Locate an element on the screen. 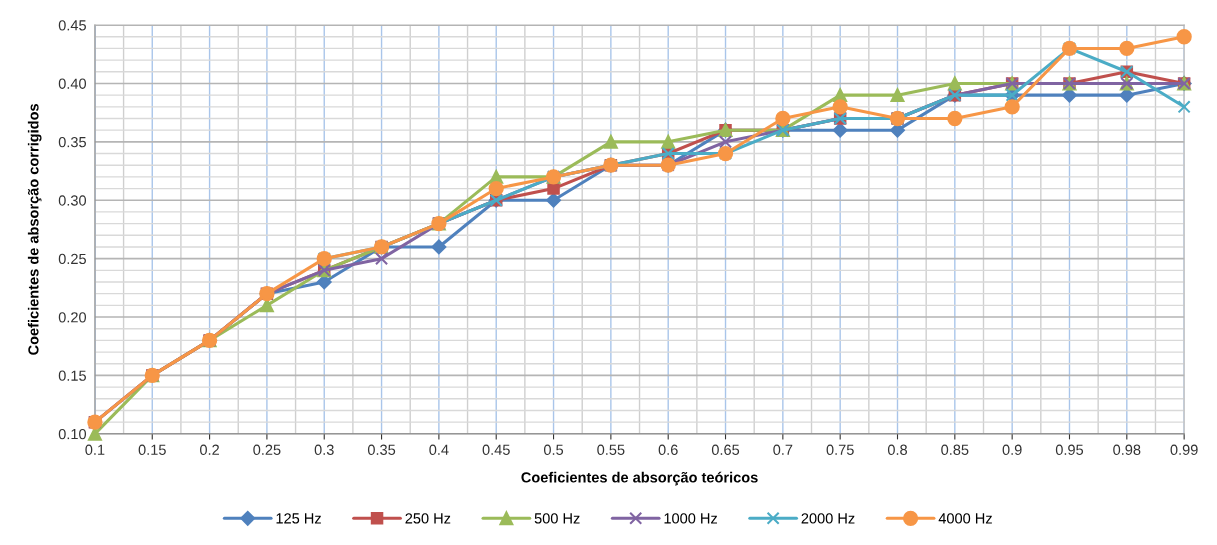 This screenshot has width=1217, height=545. x-tick-label: 0.95 is located at coordinates (1069, 449).